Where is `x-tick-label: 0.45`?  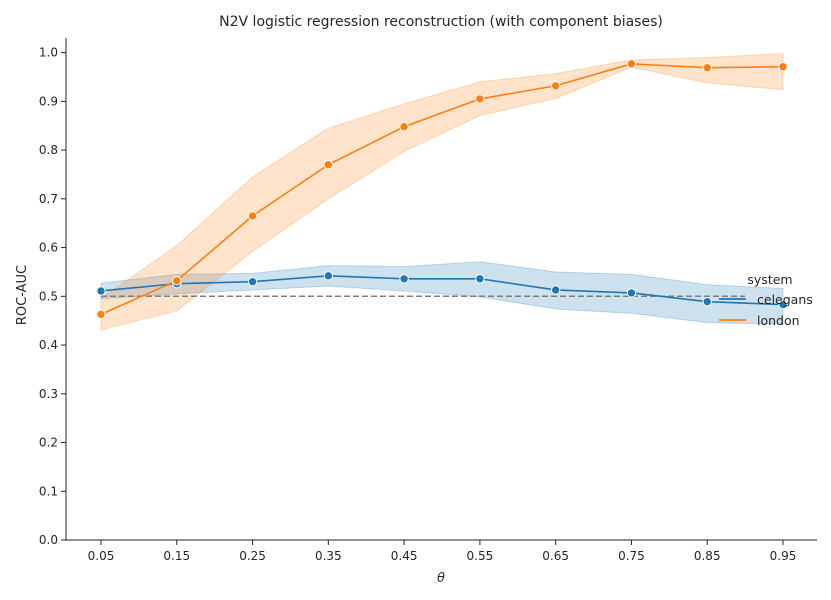
x-tick-label: 0.45 is located at coordinates (404, 556).